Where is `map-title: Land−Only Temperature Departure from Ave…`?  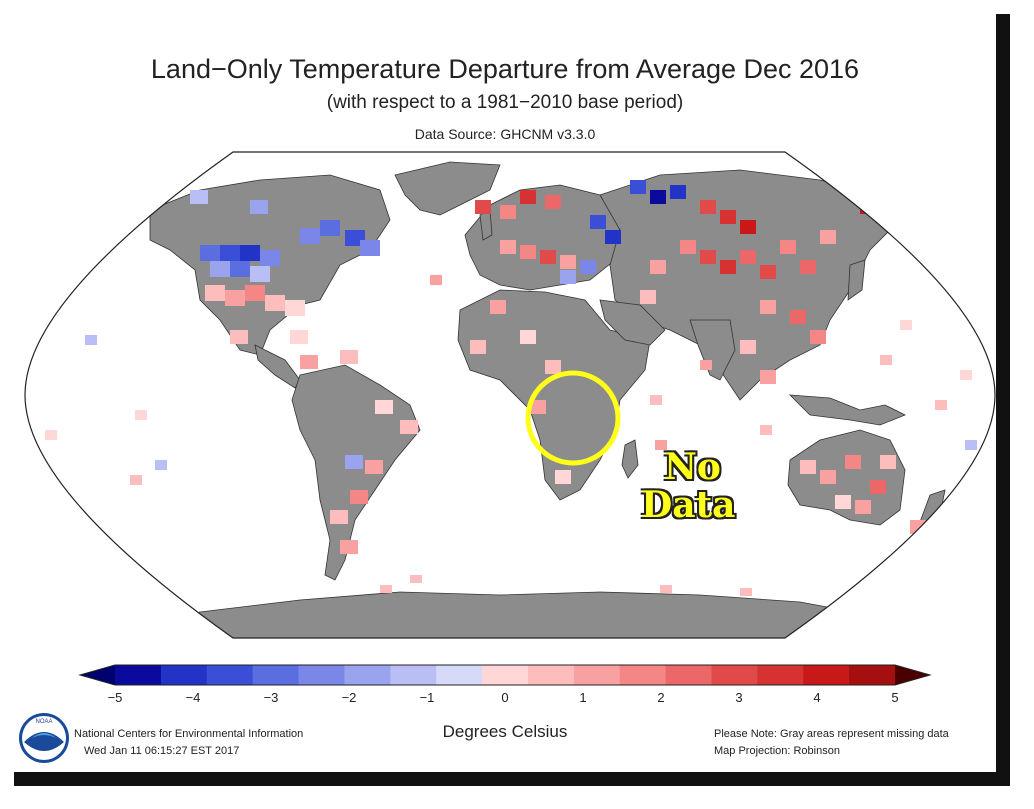 map-title: Land−Only Temperature Departure from Ave… is located at coordinates (505, 69).